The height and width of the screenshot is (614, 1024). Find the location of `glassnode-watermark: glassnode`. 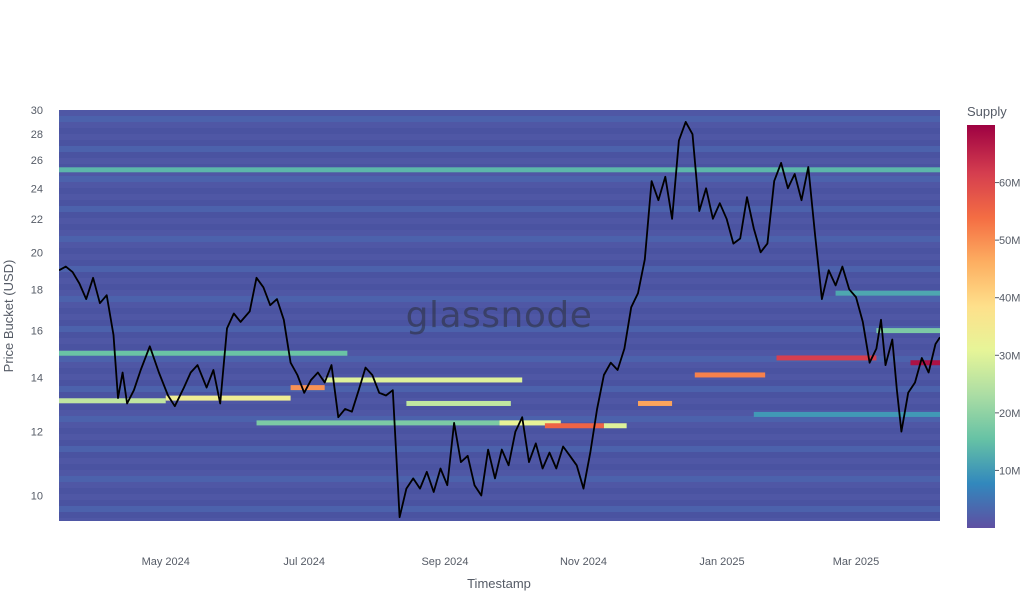

glassnode-watermark: glassnode is located at coordinates (499, 315).